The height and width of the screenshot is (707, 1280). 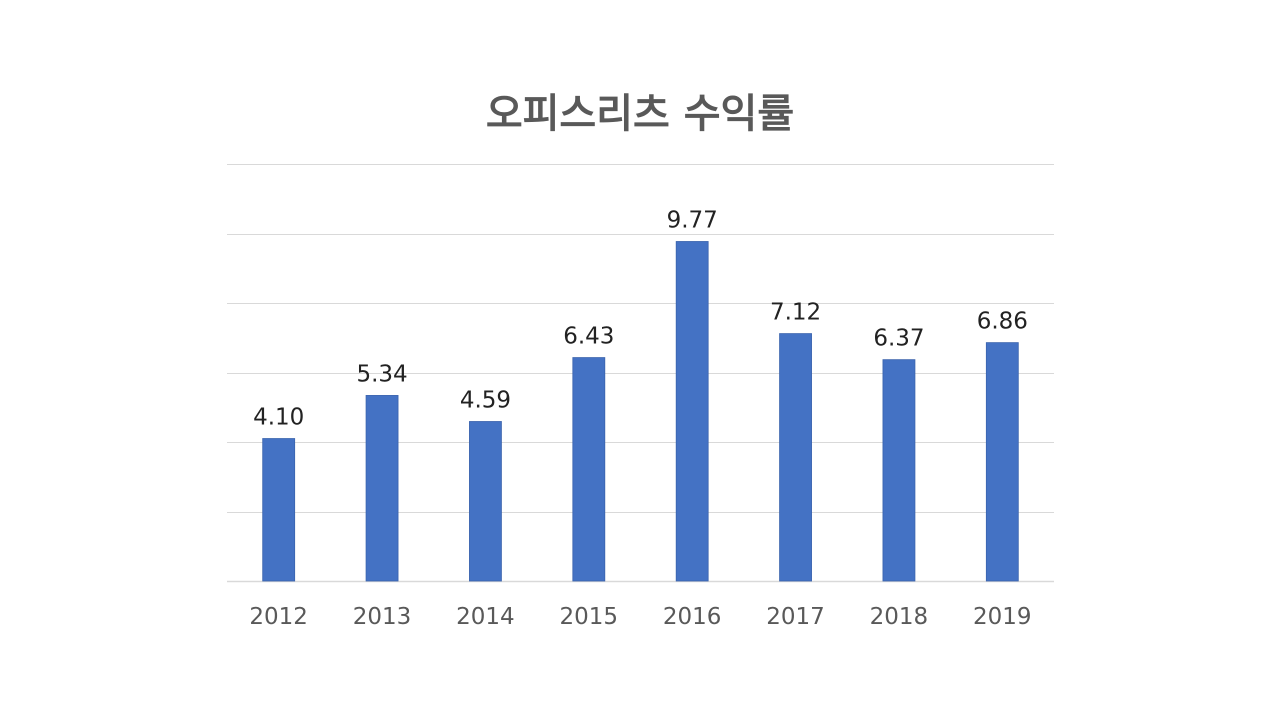 What do you see at coordinates (640, 617) in the screenshot?
I see `x-axis-ticks: 2012 2013 2014 2015 2016 2017 2018 2019` at bounding box center [640, 617].